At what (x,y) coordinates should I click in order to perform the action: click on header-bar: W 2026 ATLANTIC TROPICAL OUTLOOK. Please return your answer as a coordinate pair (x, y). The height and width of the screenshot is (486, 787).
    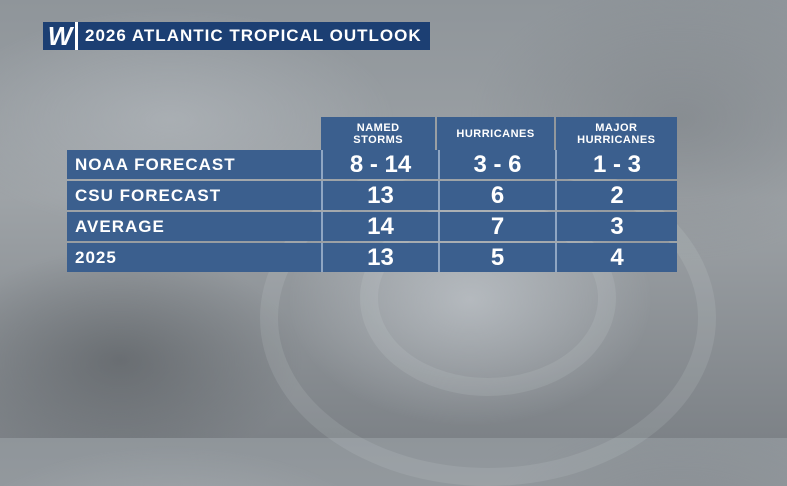
    Looking at the image, I should click on (236, 36).